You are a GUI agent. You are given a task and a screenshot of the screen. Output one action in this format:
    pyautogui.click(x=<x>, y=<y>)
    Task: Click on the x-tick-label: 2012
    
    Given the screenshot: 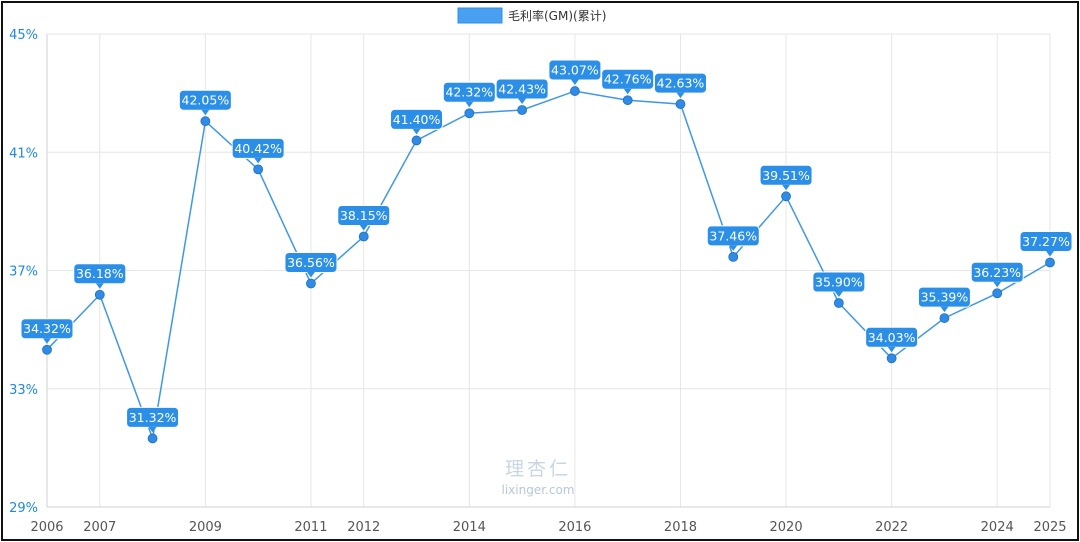 What is the action you would take?
    pyautogui.click(x=363, y=527)
    